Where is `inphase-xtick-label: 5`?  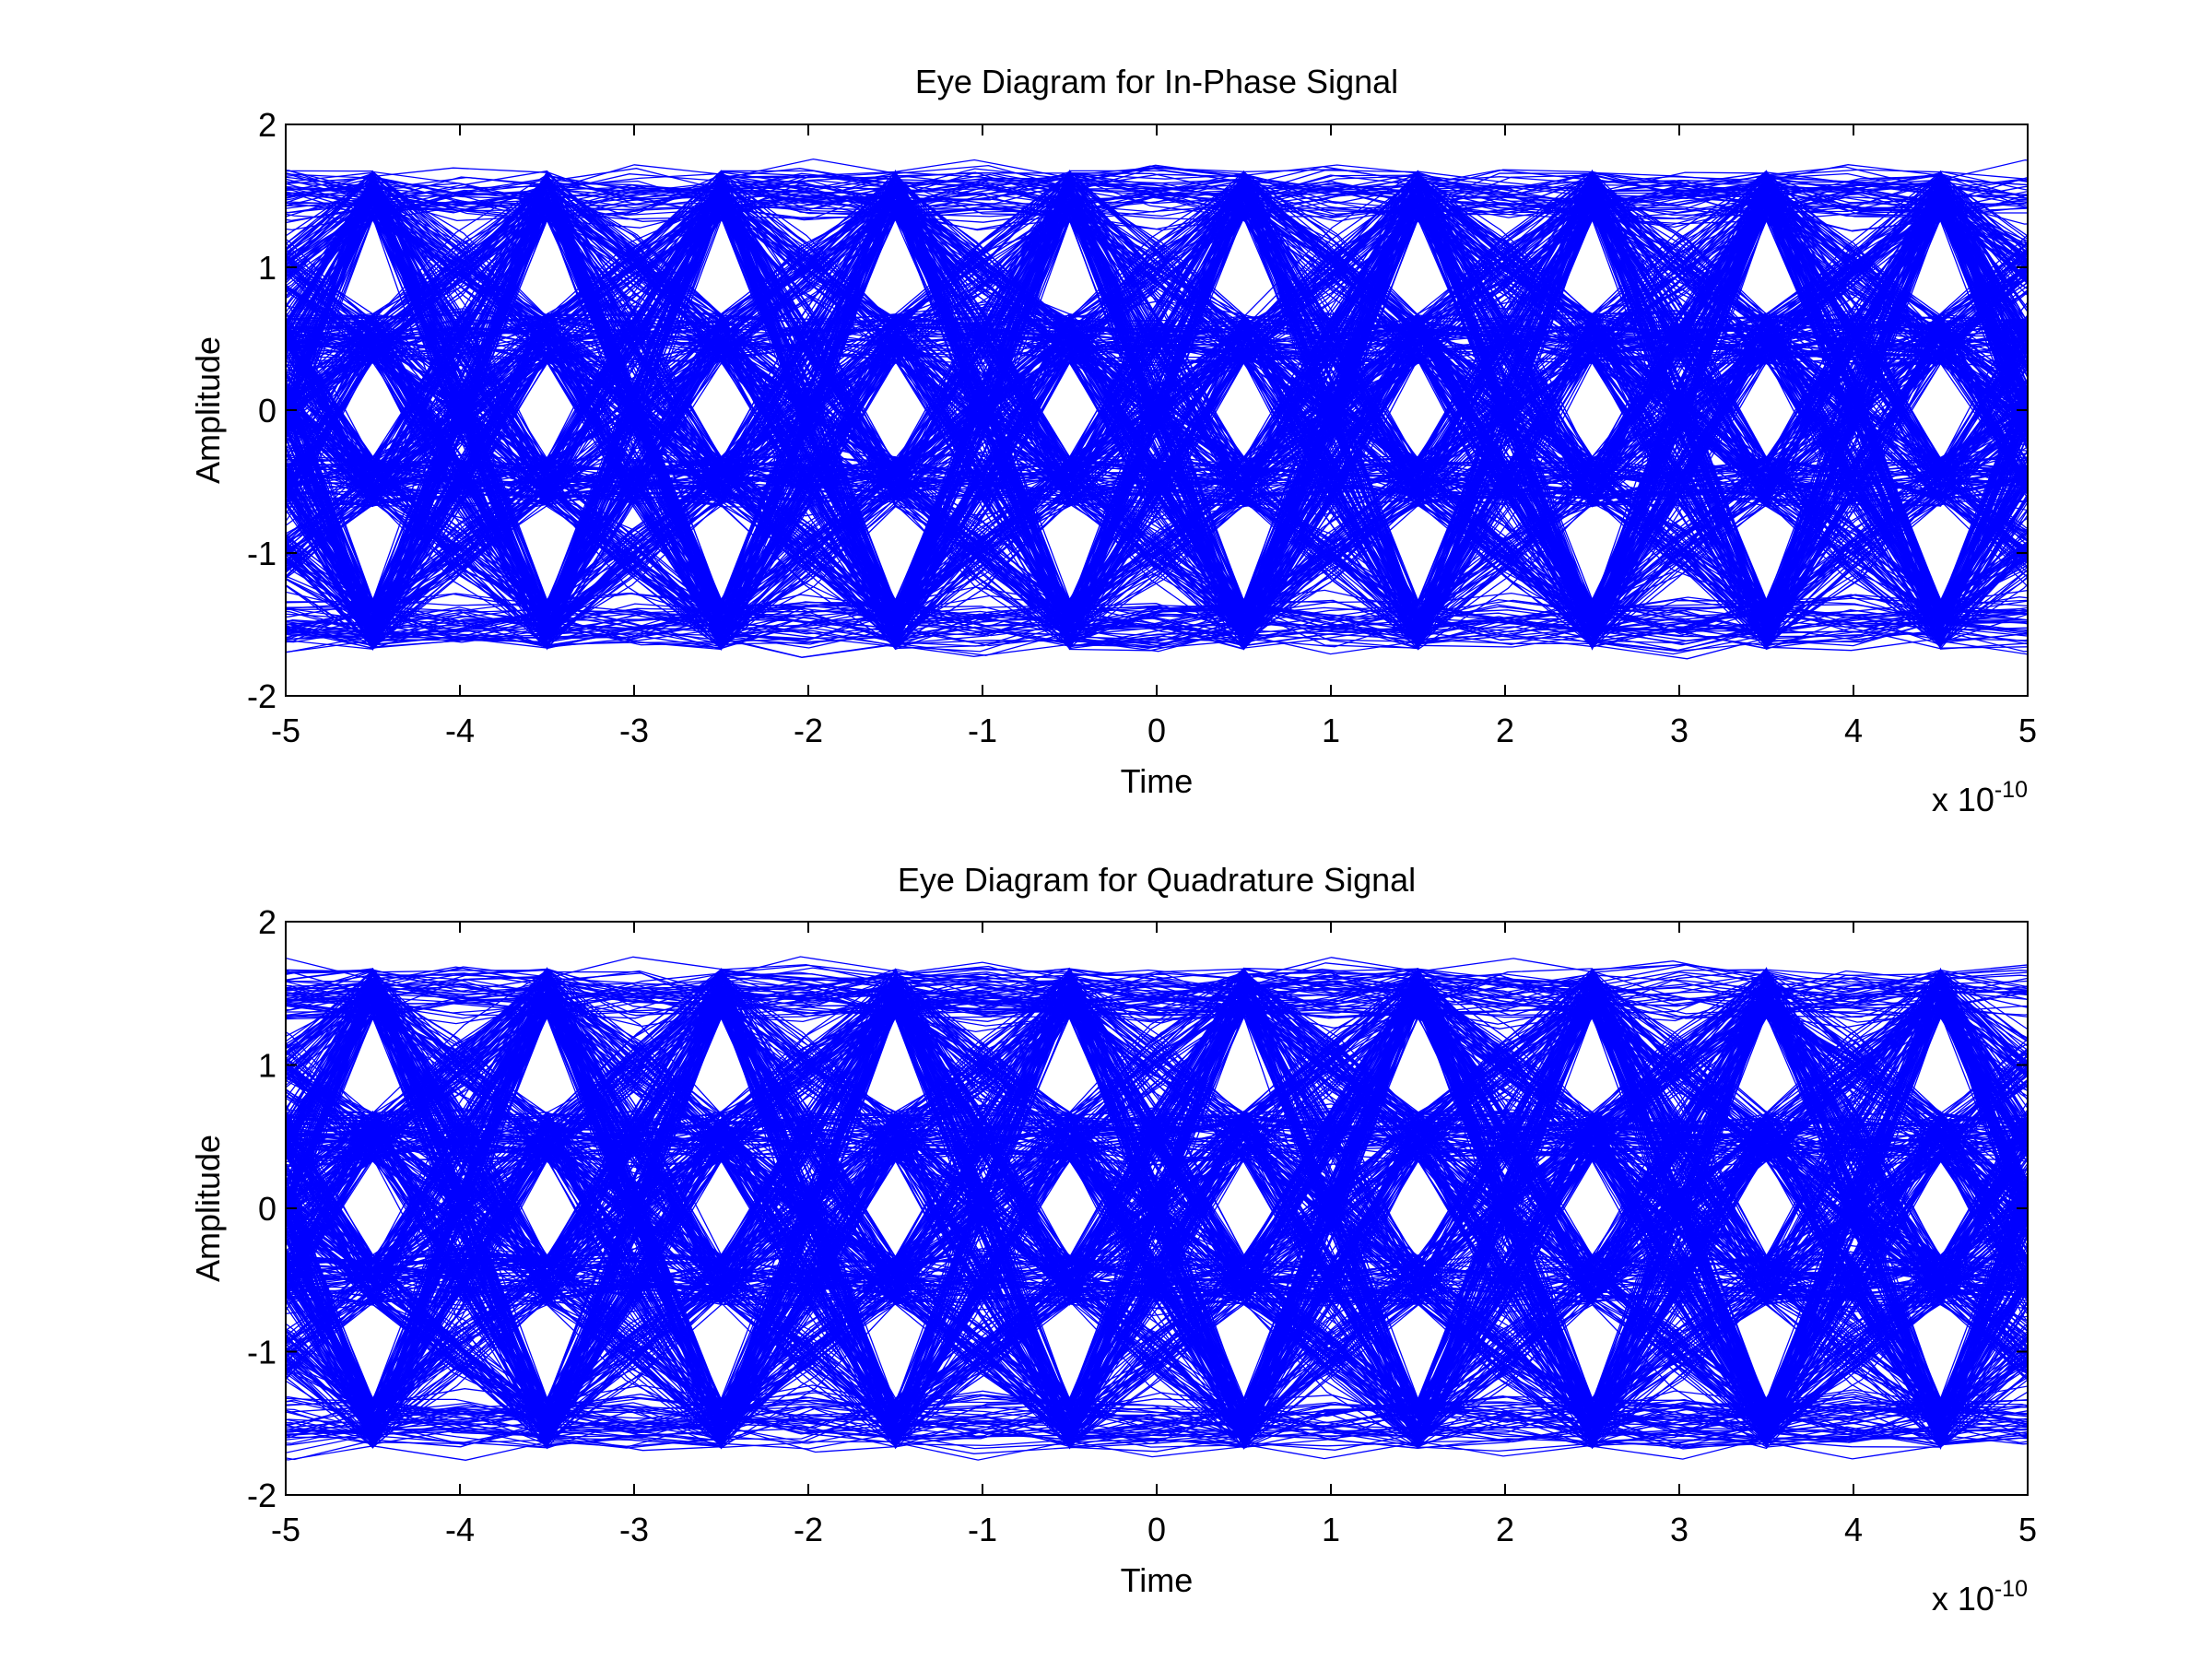
inphase-xtick-label: 5 is located at coordinates (2027, 730).